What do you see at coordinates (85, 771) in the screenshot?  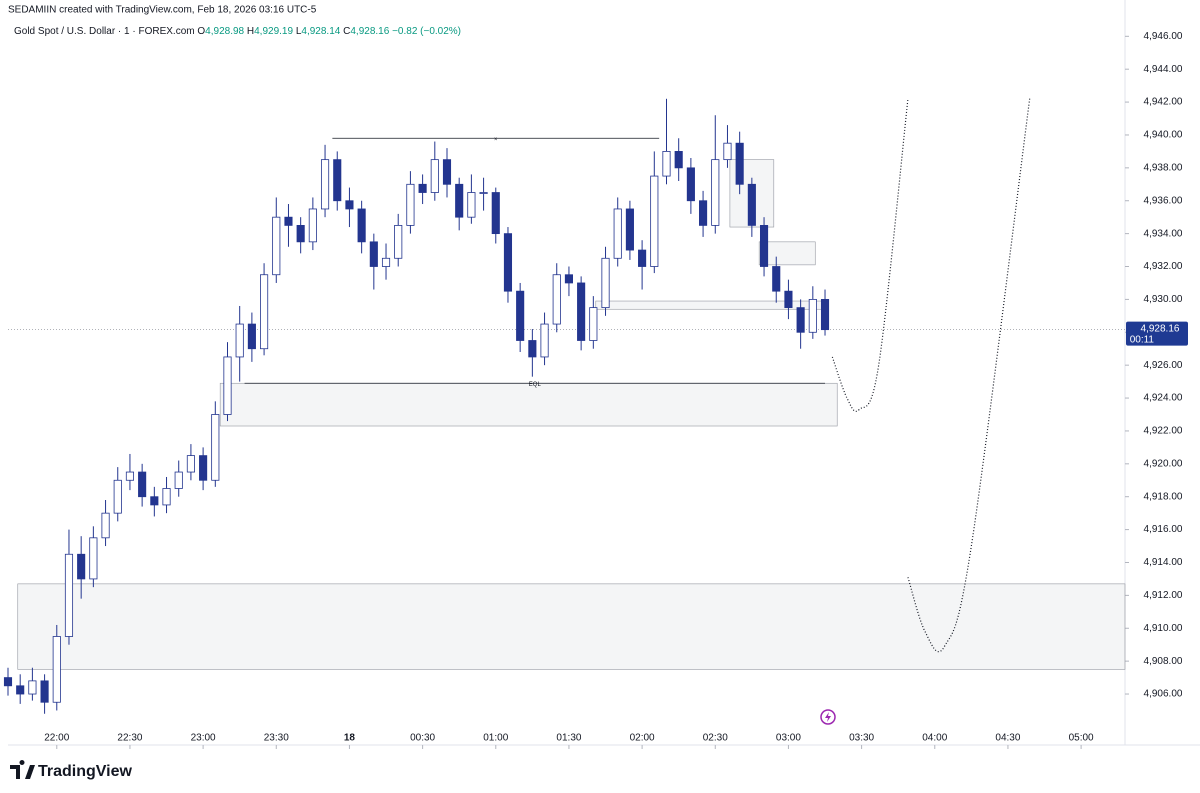 I see `brand: TradingView` at bounding box center [85, 771].